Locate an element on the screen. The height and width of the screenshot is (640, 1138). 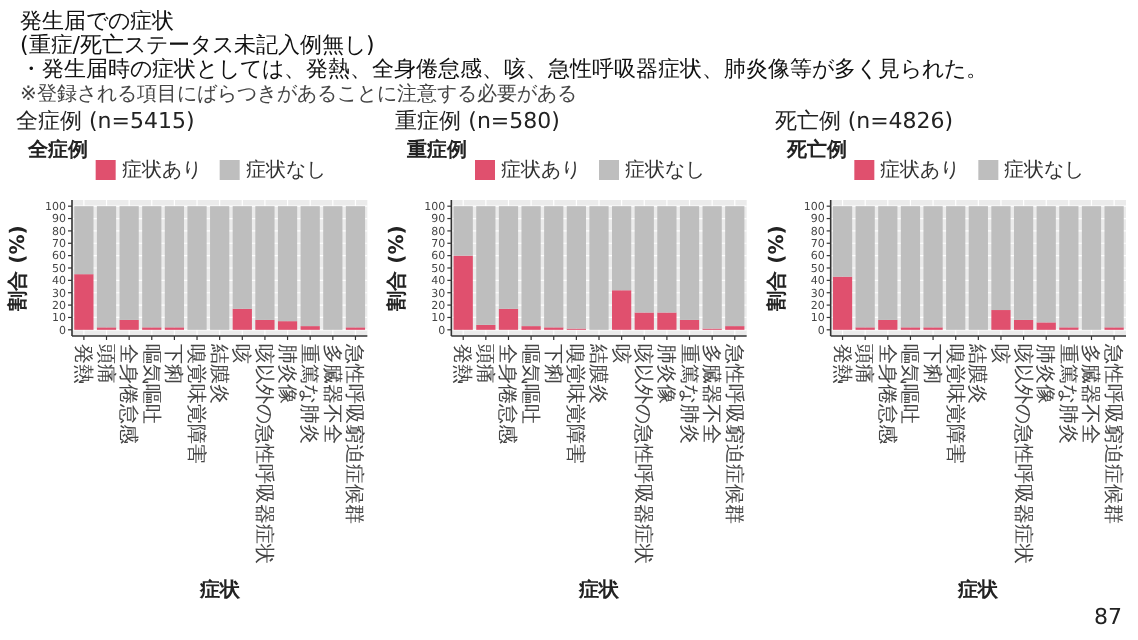
text: (重症/死亡ステータス未記入例無し) is located at coordinates (197, 45).